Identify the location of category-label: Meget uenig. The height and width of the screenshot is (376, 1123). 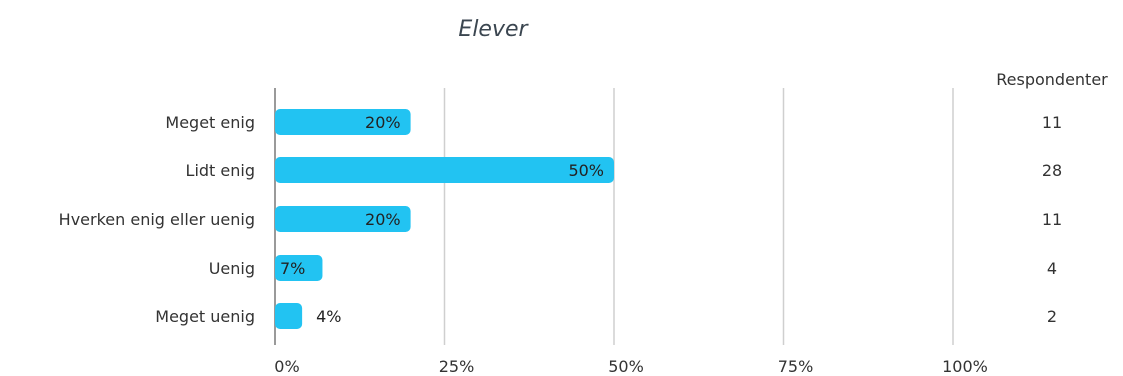
(205, 316).